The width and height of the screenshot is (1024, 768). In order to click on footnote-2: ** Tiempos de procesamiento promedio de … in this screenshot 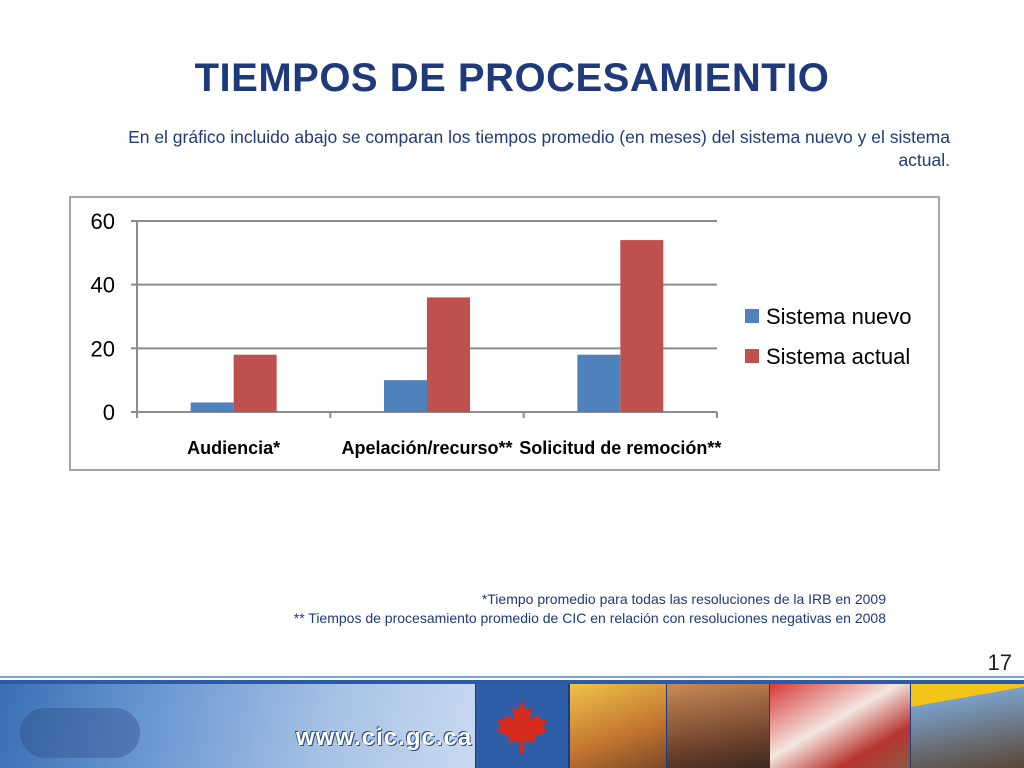, I will do `click(589, 618)`.